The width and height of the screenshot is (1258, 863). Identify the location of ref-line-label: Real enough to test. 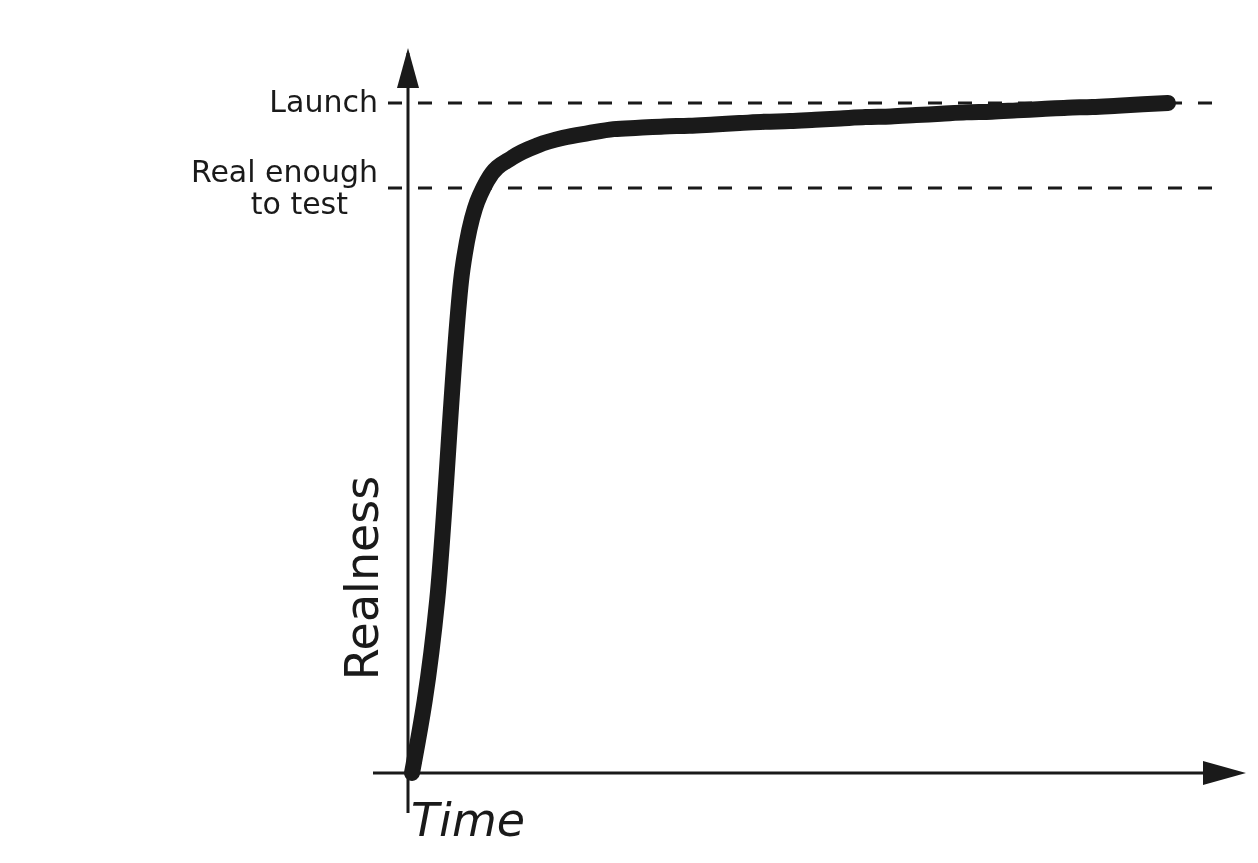
(284, 187).